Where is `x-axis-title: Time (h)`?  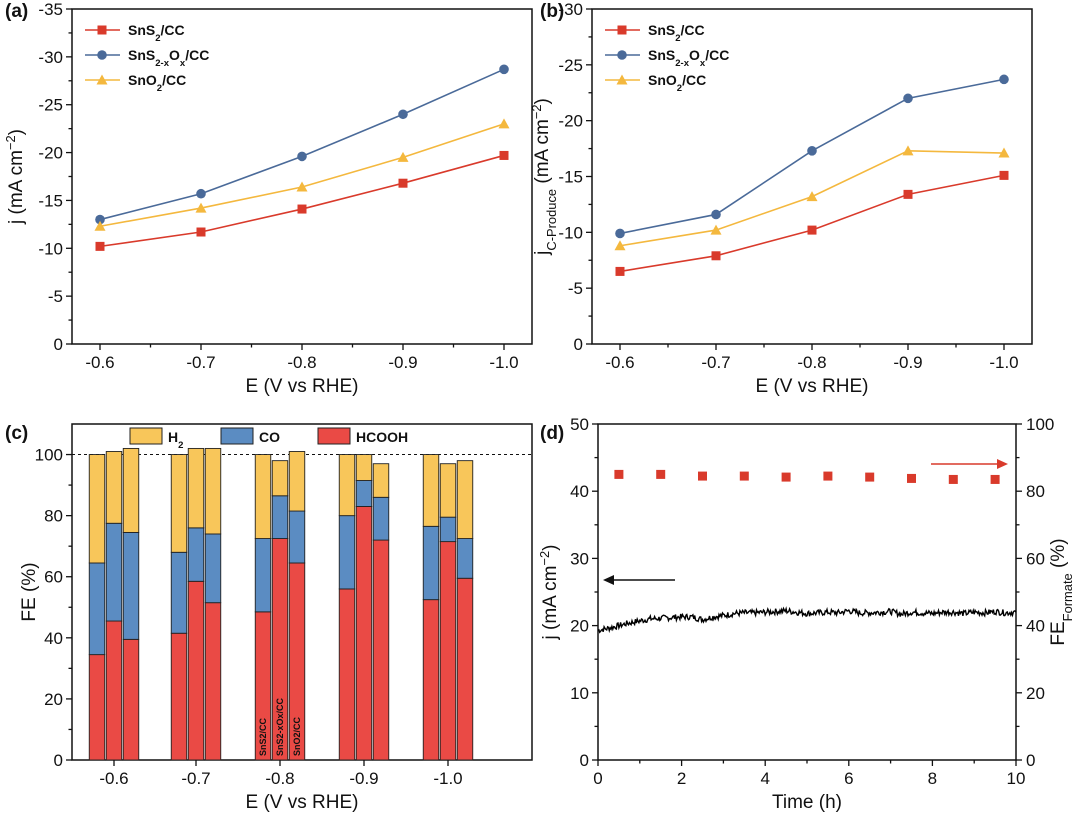
x-axis-title: Time (h) is located at coordinates (807, 802).